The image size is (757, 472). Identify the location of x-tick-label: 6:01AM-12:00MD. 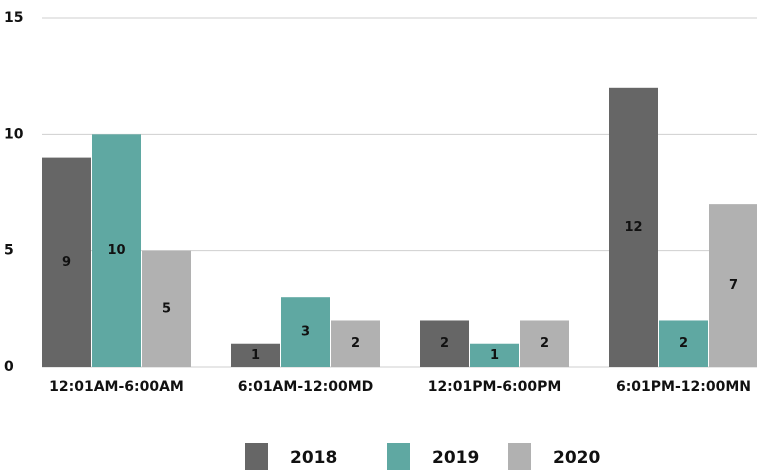
(306, 387).